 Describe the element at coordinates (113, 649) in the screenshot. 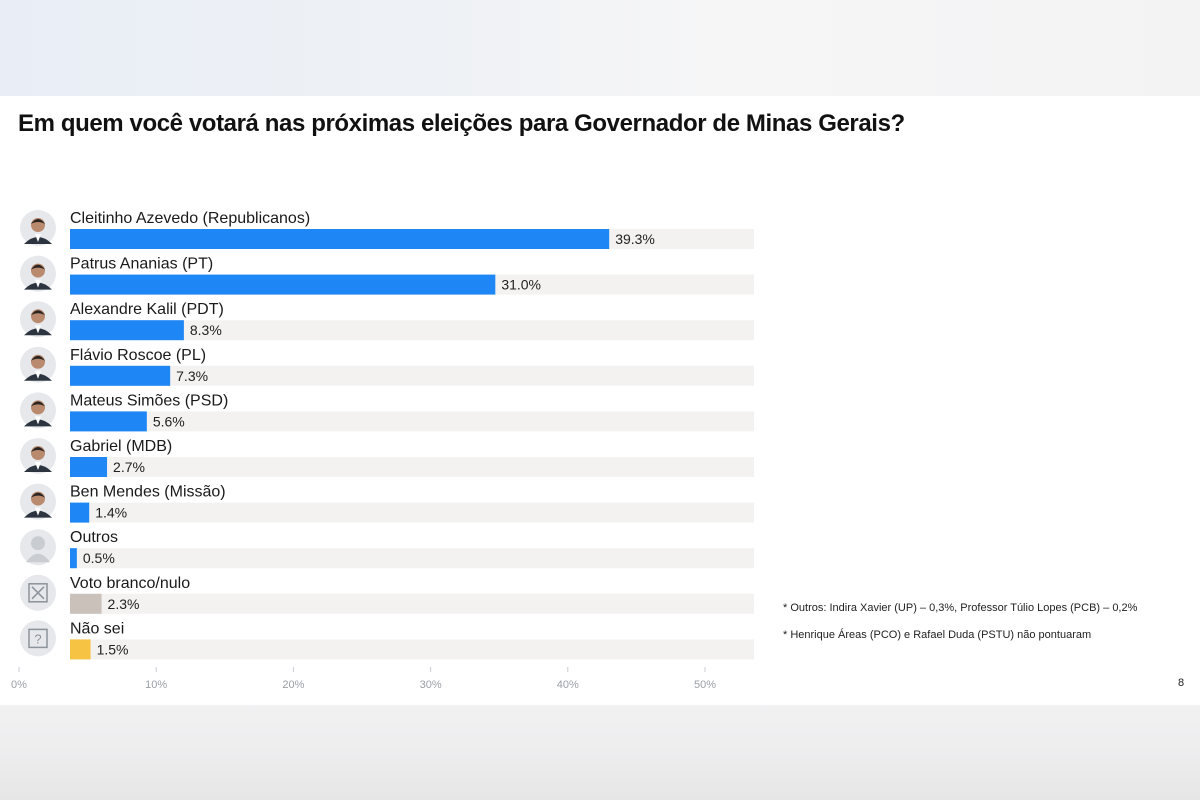

I see `value-label: 1.5%` at that location.